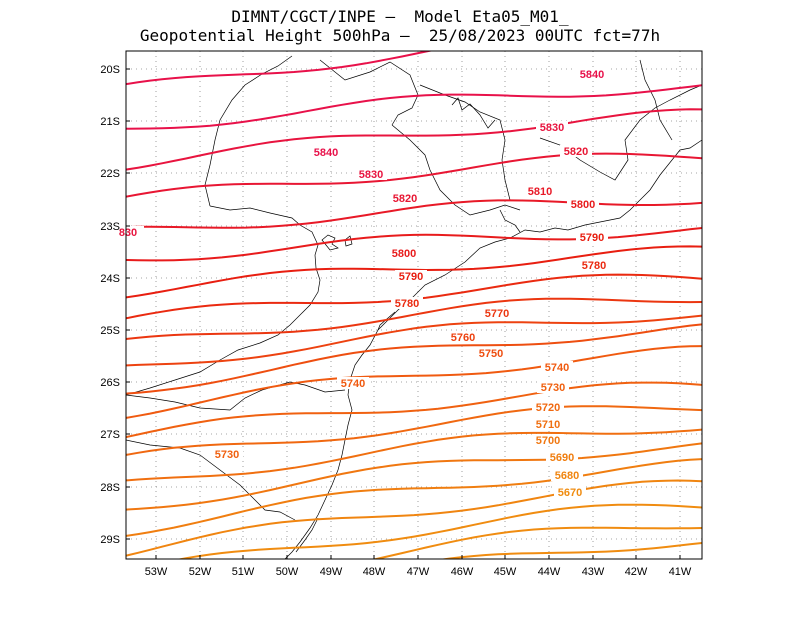 Image resolution: width=800 pixels, height=618 pixels. What do you see at coordinates (110, 488) in the screenshot?
I see `lat-tick-label: 28S` at bounding box center [110, 488].